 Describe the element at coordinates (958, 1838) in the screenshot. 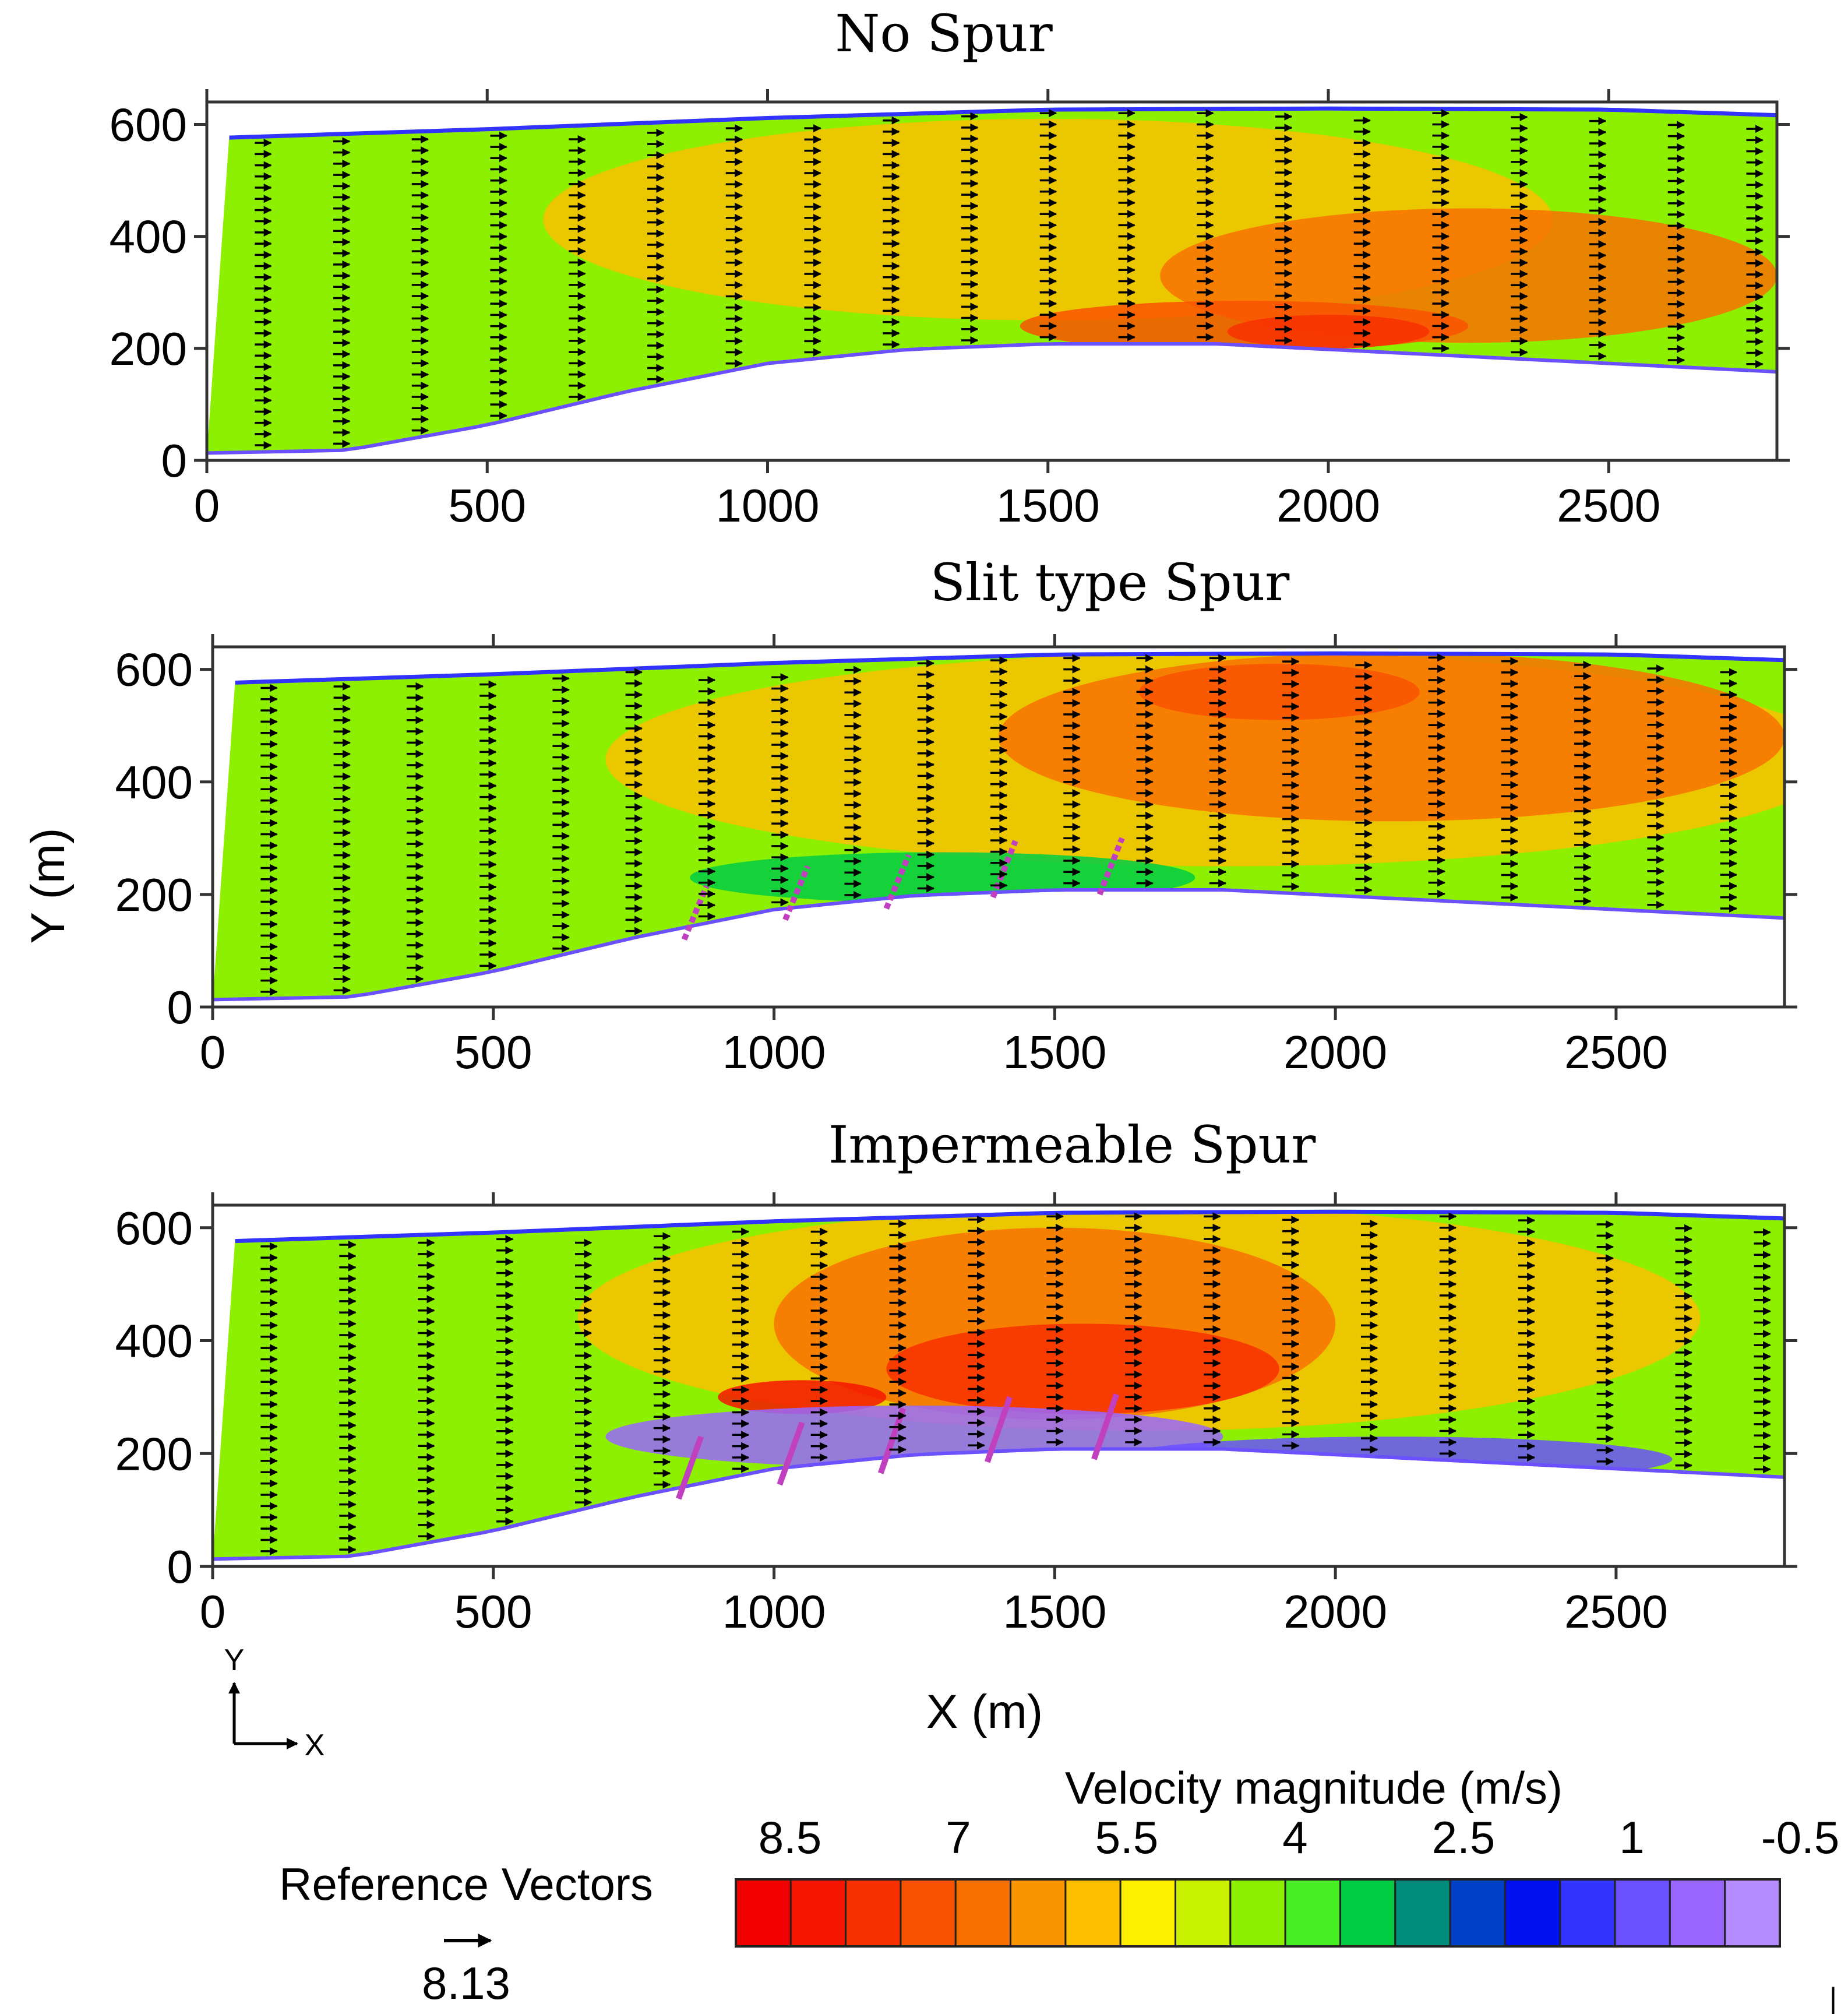

I see `colorbar-tick-label: 7` at that location.